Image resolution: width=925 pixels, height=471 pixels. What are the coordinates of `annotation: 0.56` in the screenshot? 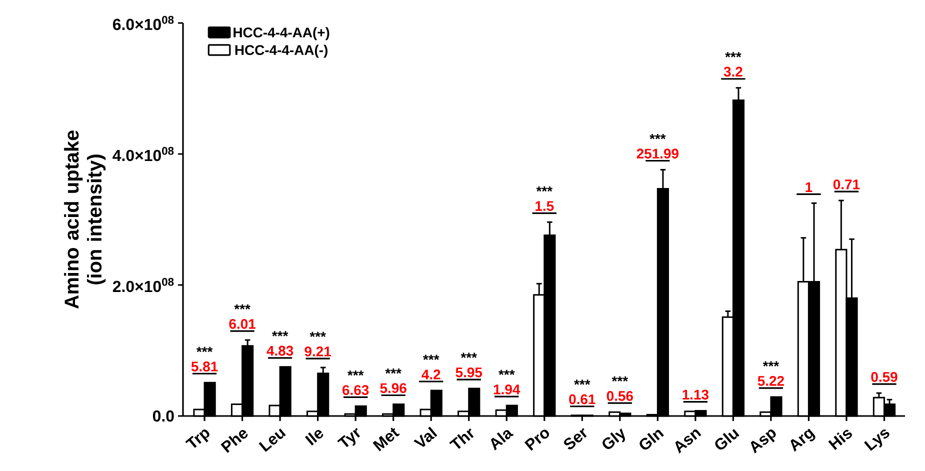 It's located at (619, 396).